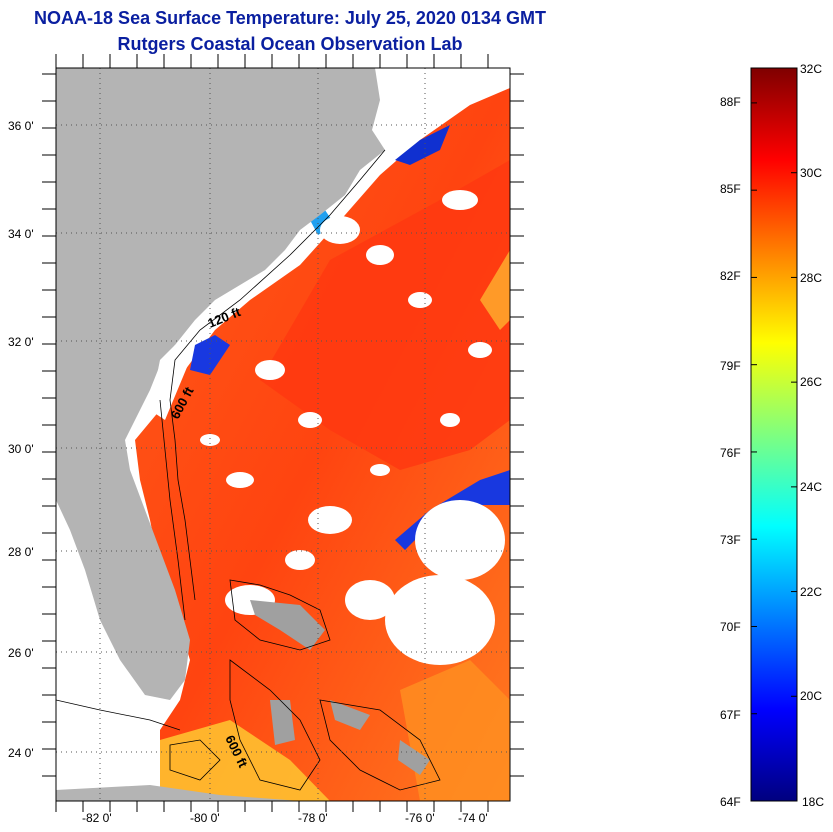  What do you see at coordinates (730, 102) in the screenshot?
I see `fahrenheit-tick-label: 88F` at bounding box center [730, 102].